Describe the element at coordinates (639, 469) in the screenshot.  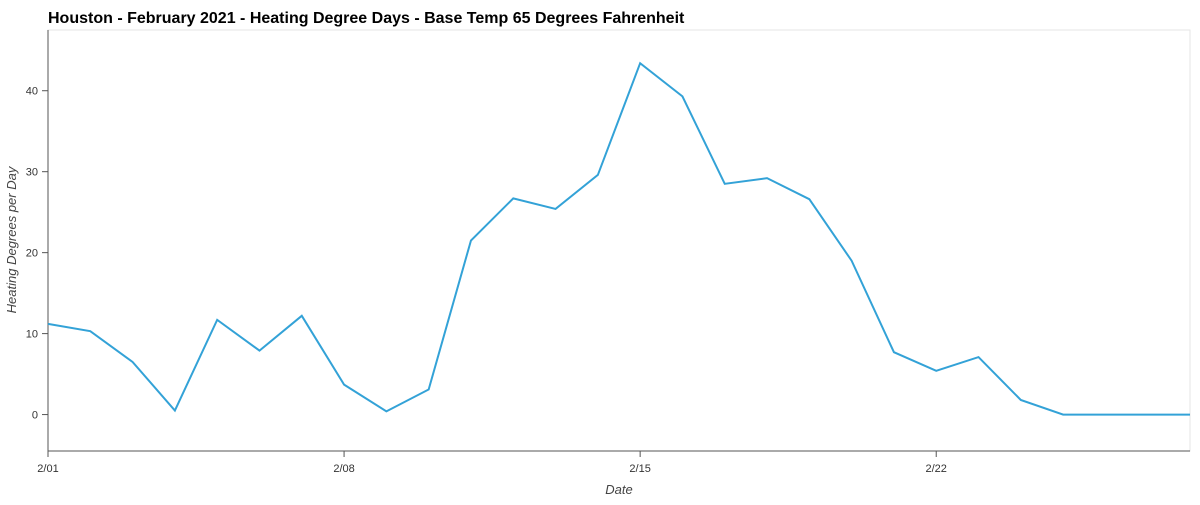
I see `x-tick-label: 2/15` at that location.